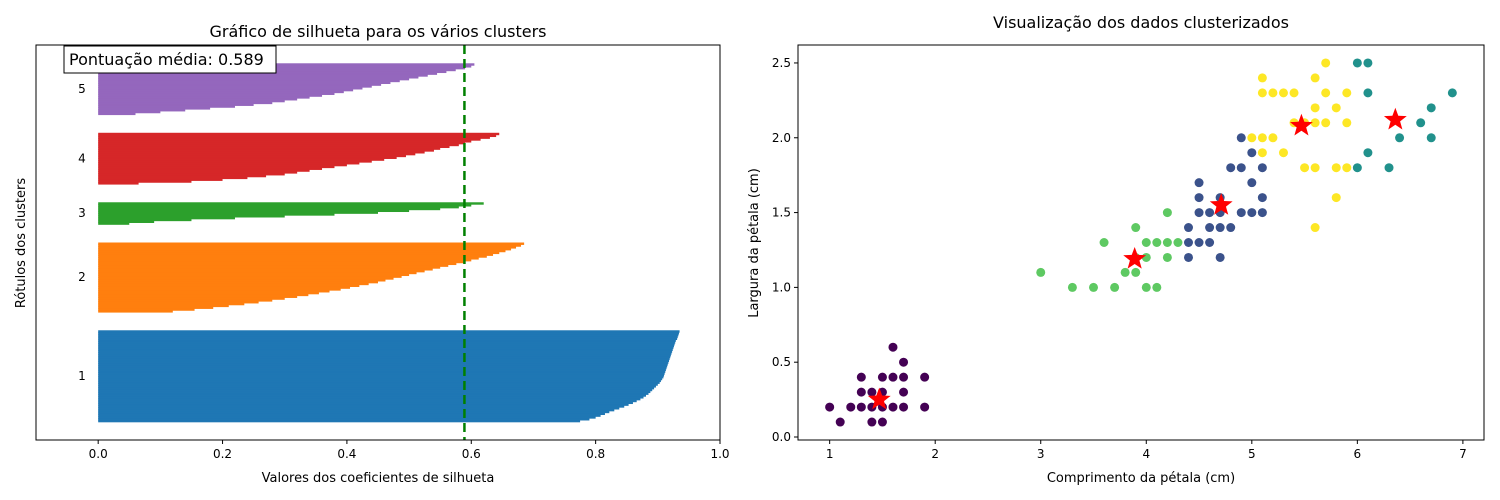  Describe the element at coordinates (1146, 454) in the screenshot. I see `x-tick-label: 4` at that location.